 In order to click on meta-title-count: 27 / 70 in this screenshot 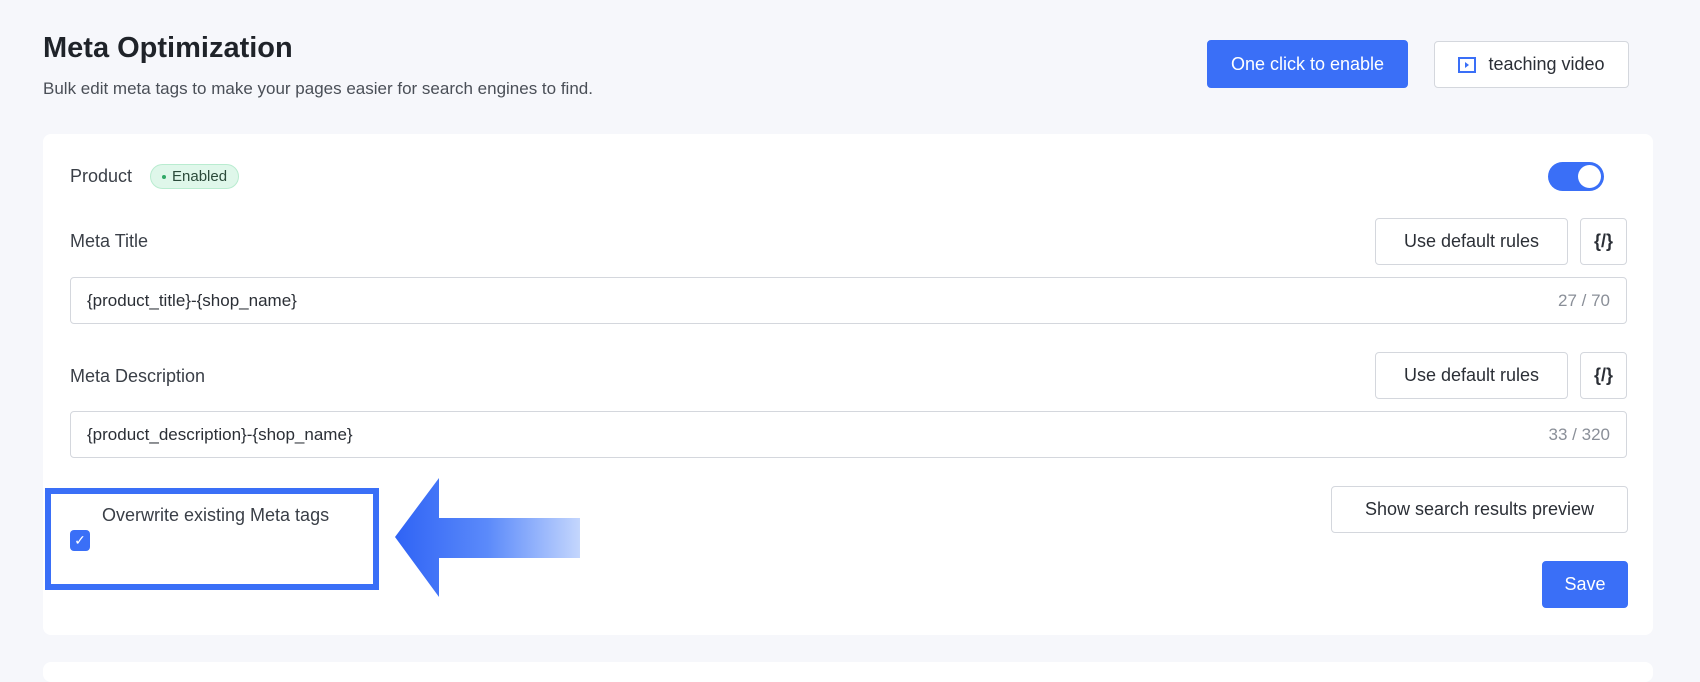, I will do `click(1584, 300)`.